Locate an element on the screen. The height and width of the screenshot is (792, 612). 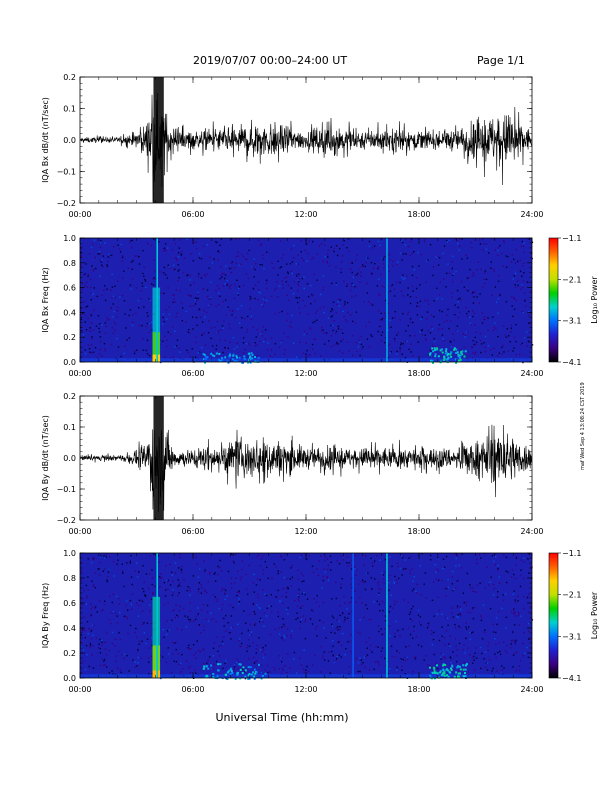
y-axis-label: IQA Bx dB/dt (nT/sec) is located at coordinates (45, 140).